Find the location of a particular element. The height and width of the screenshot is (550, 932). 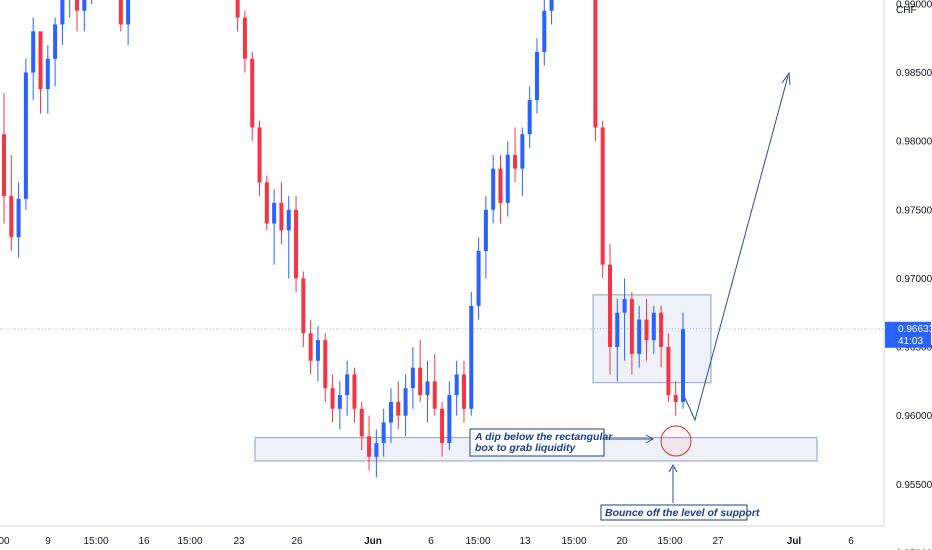

y-tick-label: 0.98000 is located at coordinates (914, 142).